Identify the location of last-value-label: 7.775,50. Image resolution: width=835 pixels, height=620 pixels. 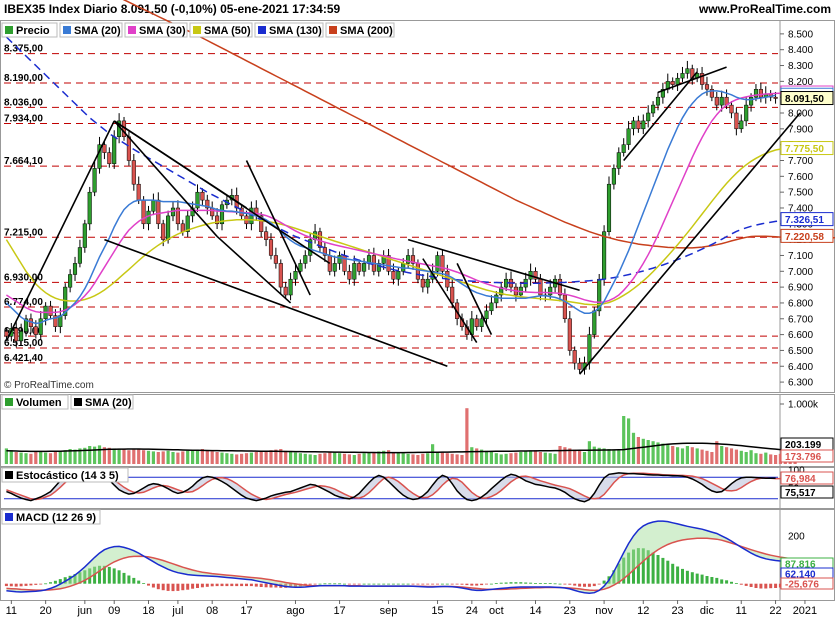
(804, 149).